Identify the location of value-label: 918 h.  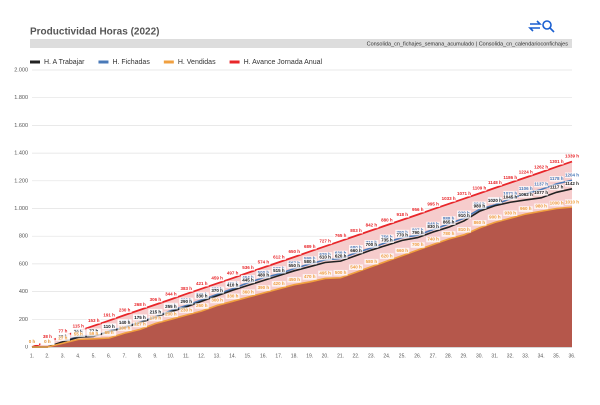
(403, 214).